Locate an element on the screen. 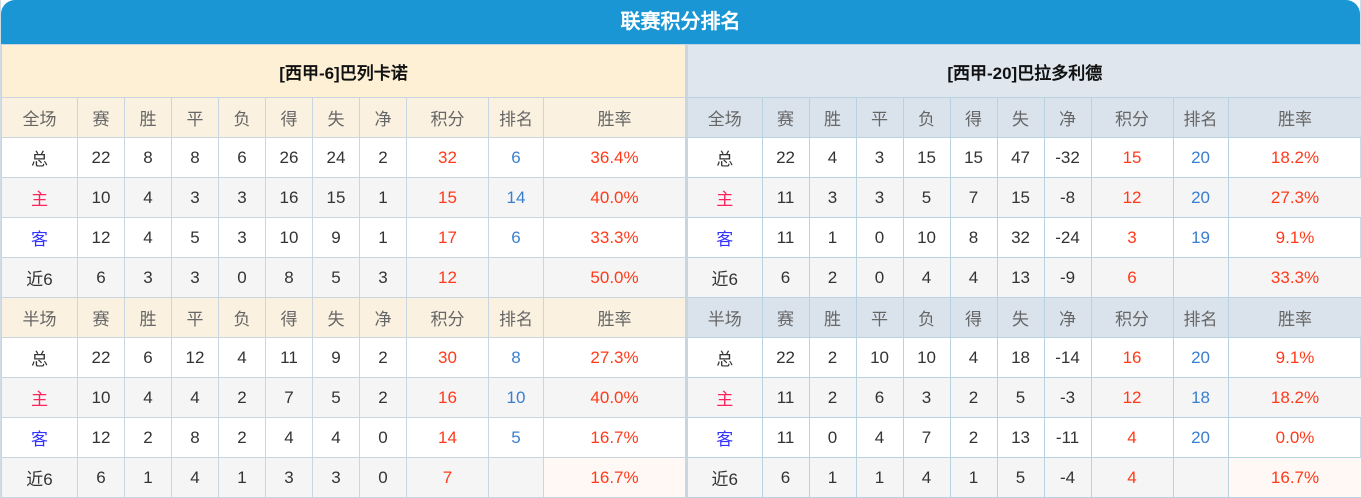  stat-cell: 26 is located at coordinates (289, 157).